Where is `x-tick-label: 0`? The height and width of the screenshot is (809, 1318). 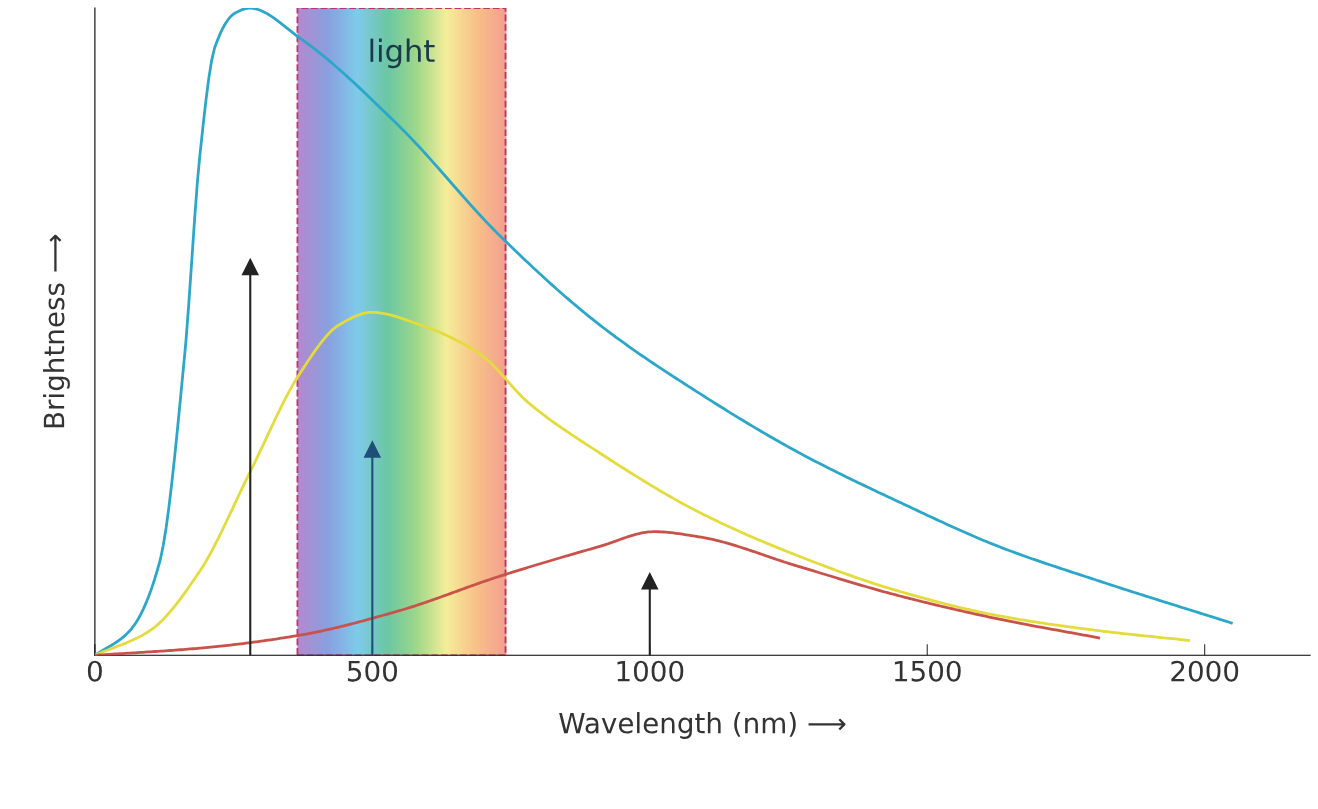
x-tick-label: 0 is located at coordinates (94, 671).